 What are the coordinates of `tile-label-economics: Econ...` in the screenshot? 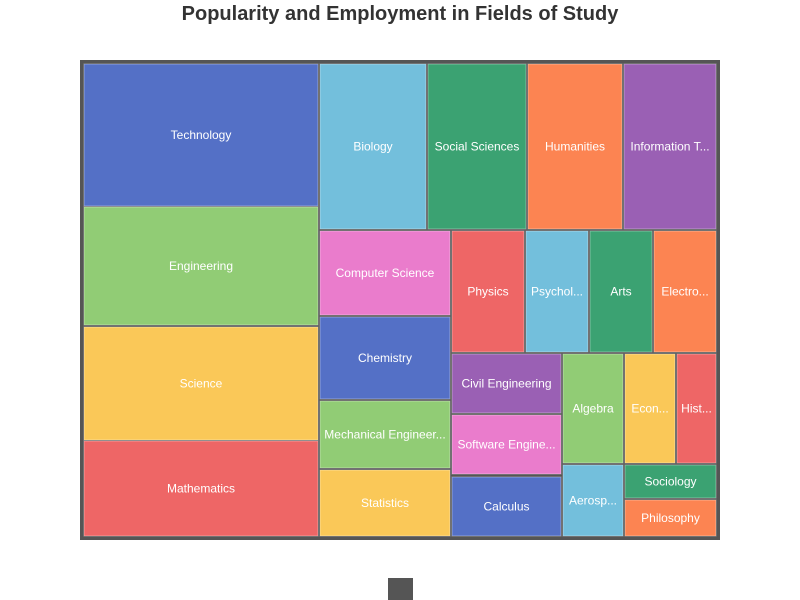 It's located at (649, 409).